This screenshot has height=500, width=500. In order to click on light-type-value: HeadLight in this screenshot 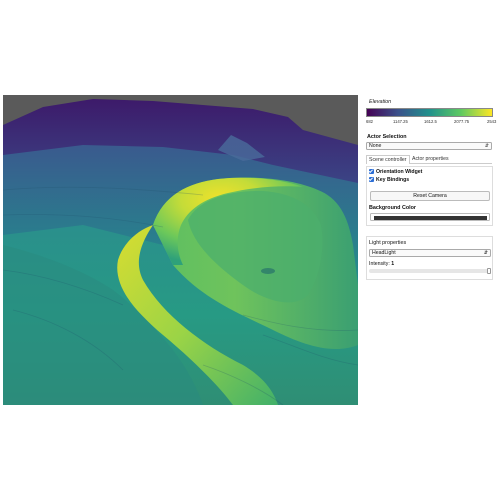, I will do `click(384, 253)`.